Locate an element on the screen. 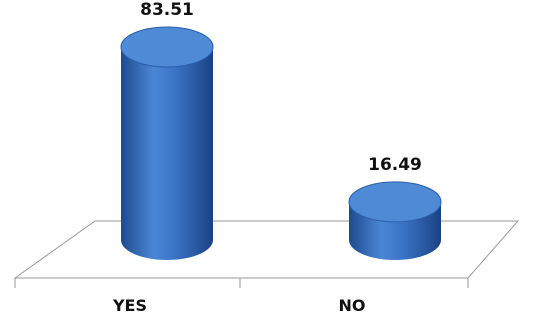 The height and width of the screenshot is (321, 539). bar-body-yes is located at coordinates (167, 153).